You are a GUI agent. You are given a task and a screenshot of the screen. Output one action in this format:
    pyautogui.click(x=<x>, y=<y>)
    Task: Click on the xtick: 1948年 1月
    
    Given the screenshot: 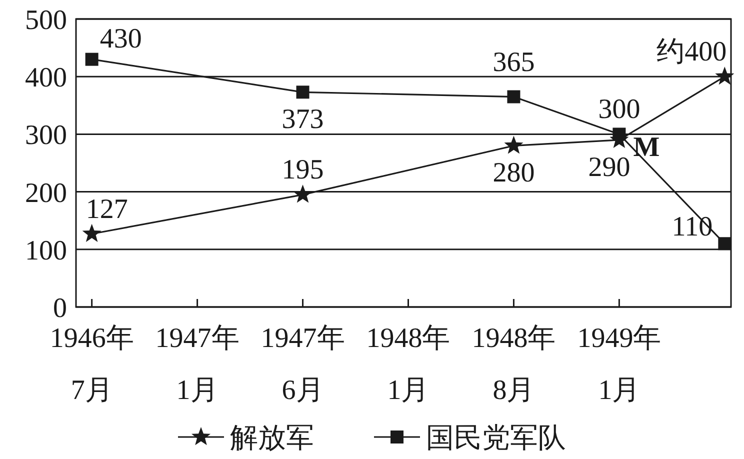 What is the action you would take?
    pyautogui.click(x=408, y=364)
    